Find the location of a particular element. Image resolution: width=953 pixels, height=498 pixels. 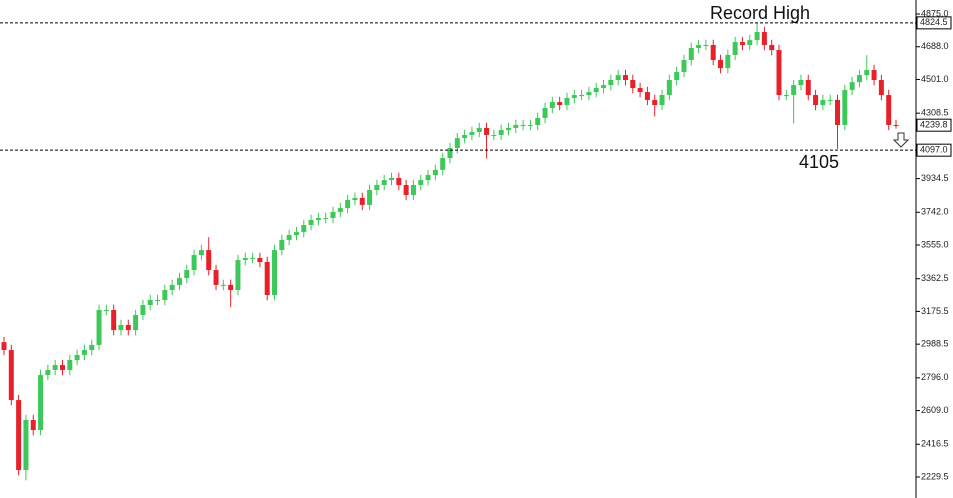

y-tick-label: 2229.5 is located at coordinates (935, 476).